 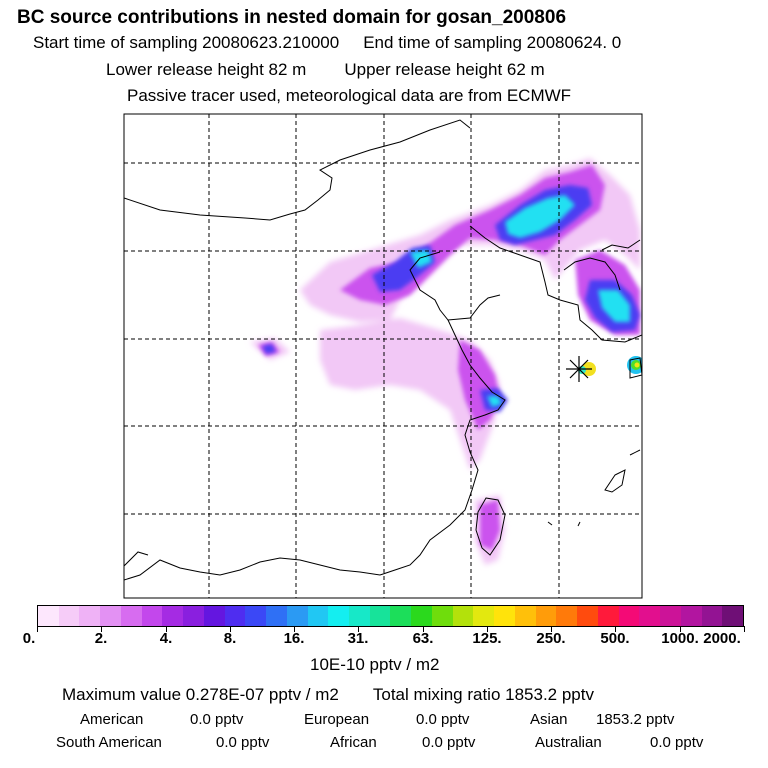 I want to click on colorbar-tick-label: 125., so click(x=487, y=638).